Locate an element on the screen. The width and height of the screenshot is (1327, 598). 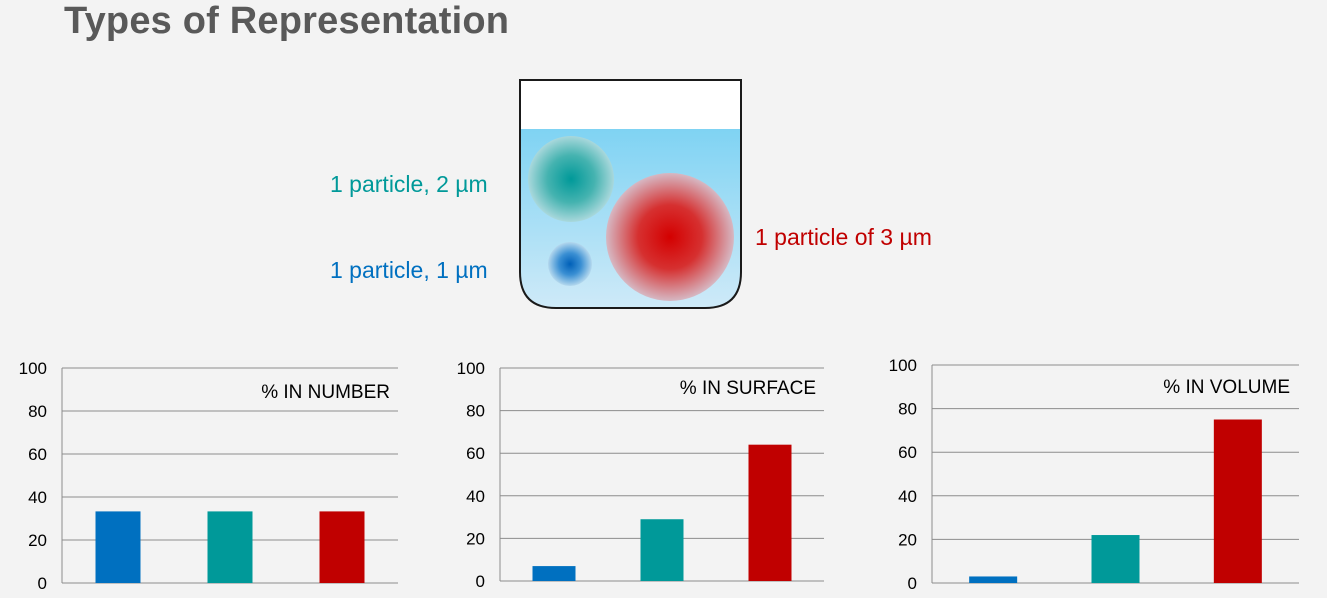
chart-title: % IN NUMBER is located at coordinates (325, 392).